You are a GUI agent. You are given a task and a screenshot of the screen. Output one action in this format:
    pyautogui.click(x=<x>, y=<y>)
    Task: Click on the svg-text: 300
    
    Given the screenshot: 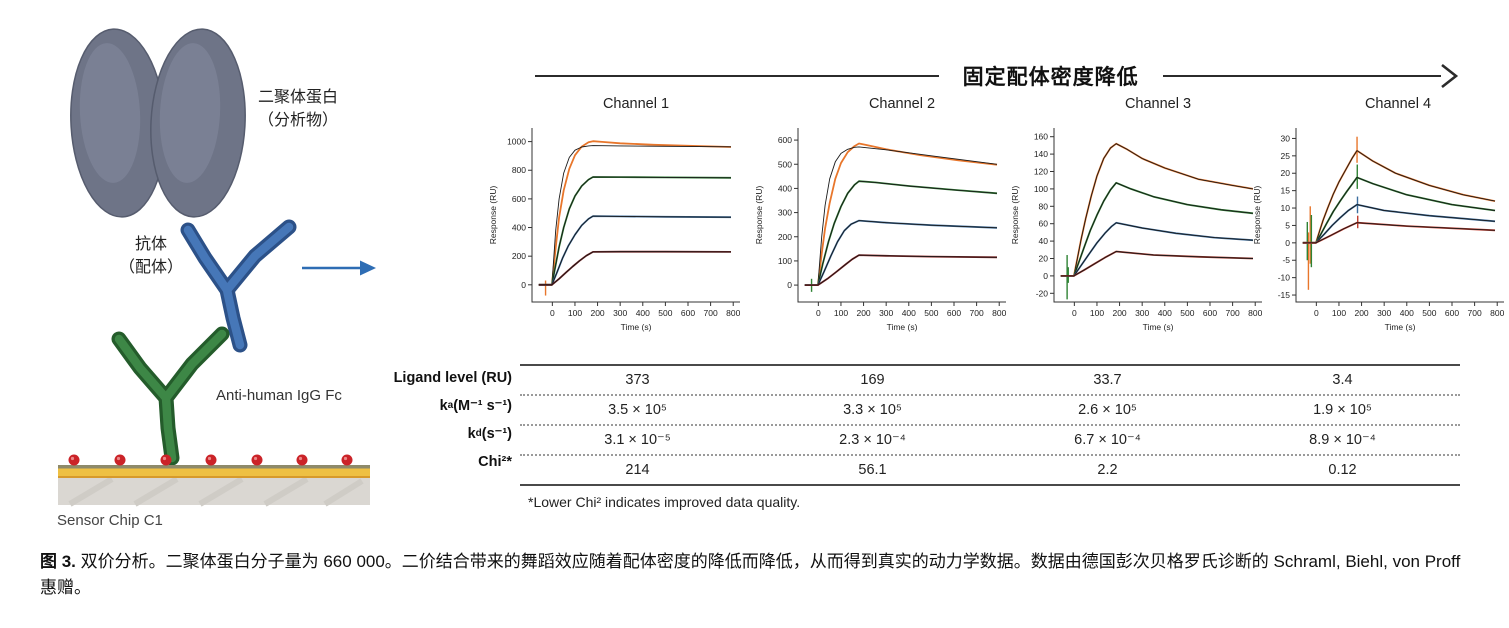 What is the action you would take?
    pyautogui.click(x=1142, y=313)
    